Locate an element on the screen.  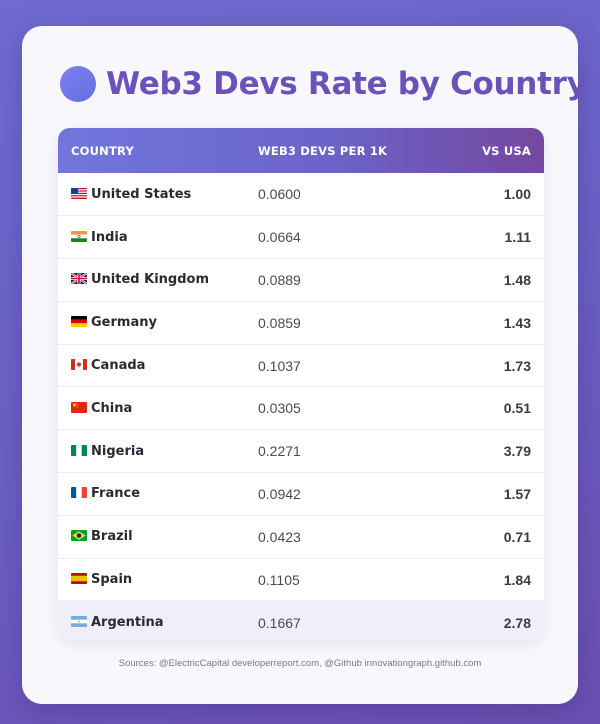
rate-cell: 0.0305 is located at coordinates (279, 408).